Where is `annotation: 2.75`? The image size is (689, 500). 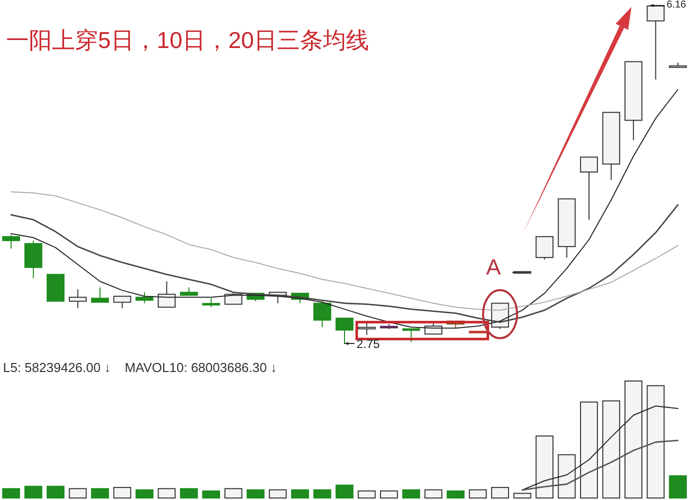
annotation: 2.75 is located at coordinates (368, 344).